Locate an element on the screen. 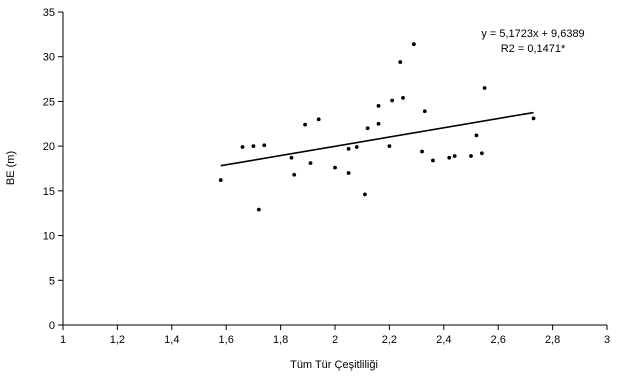 Image resolution: width=622 pixels, height=376 pixels. x-tick-label: 1,4 is located at coordinates (171, 340).